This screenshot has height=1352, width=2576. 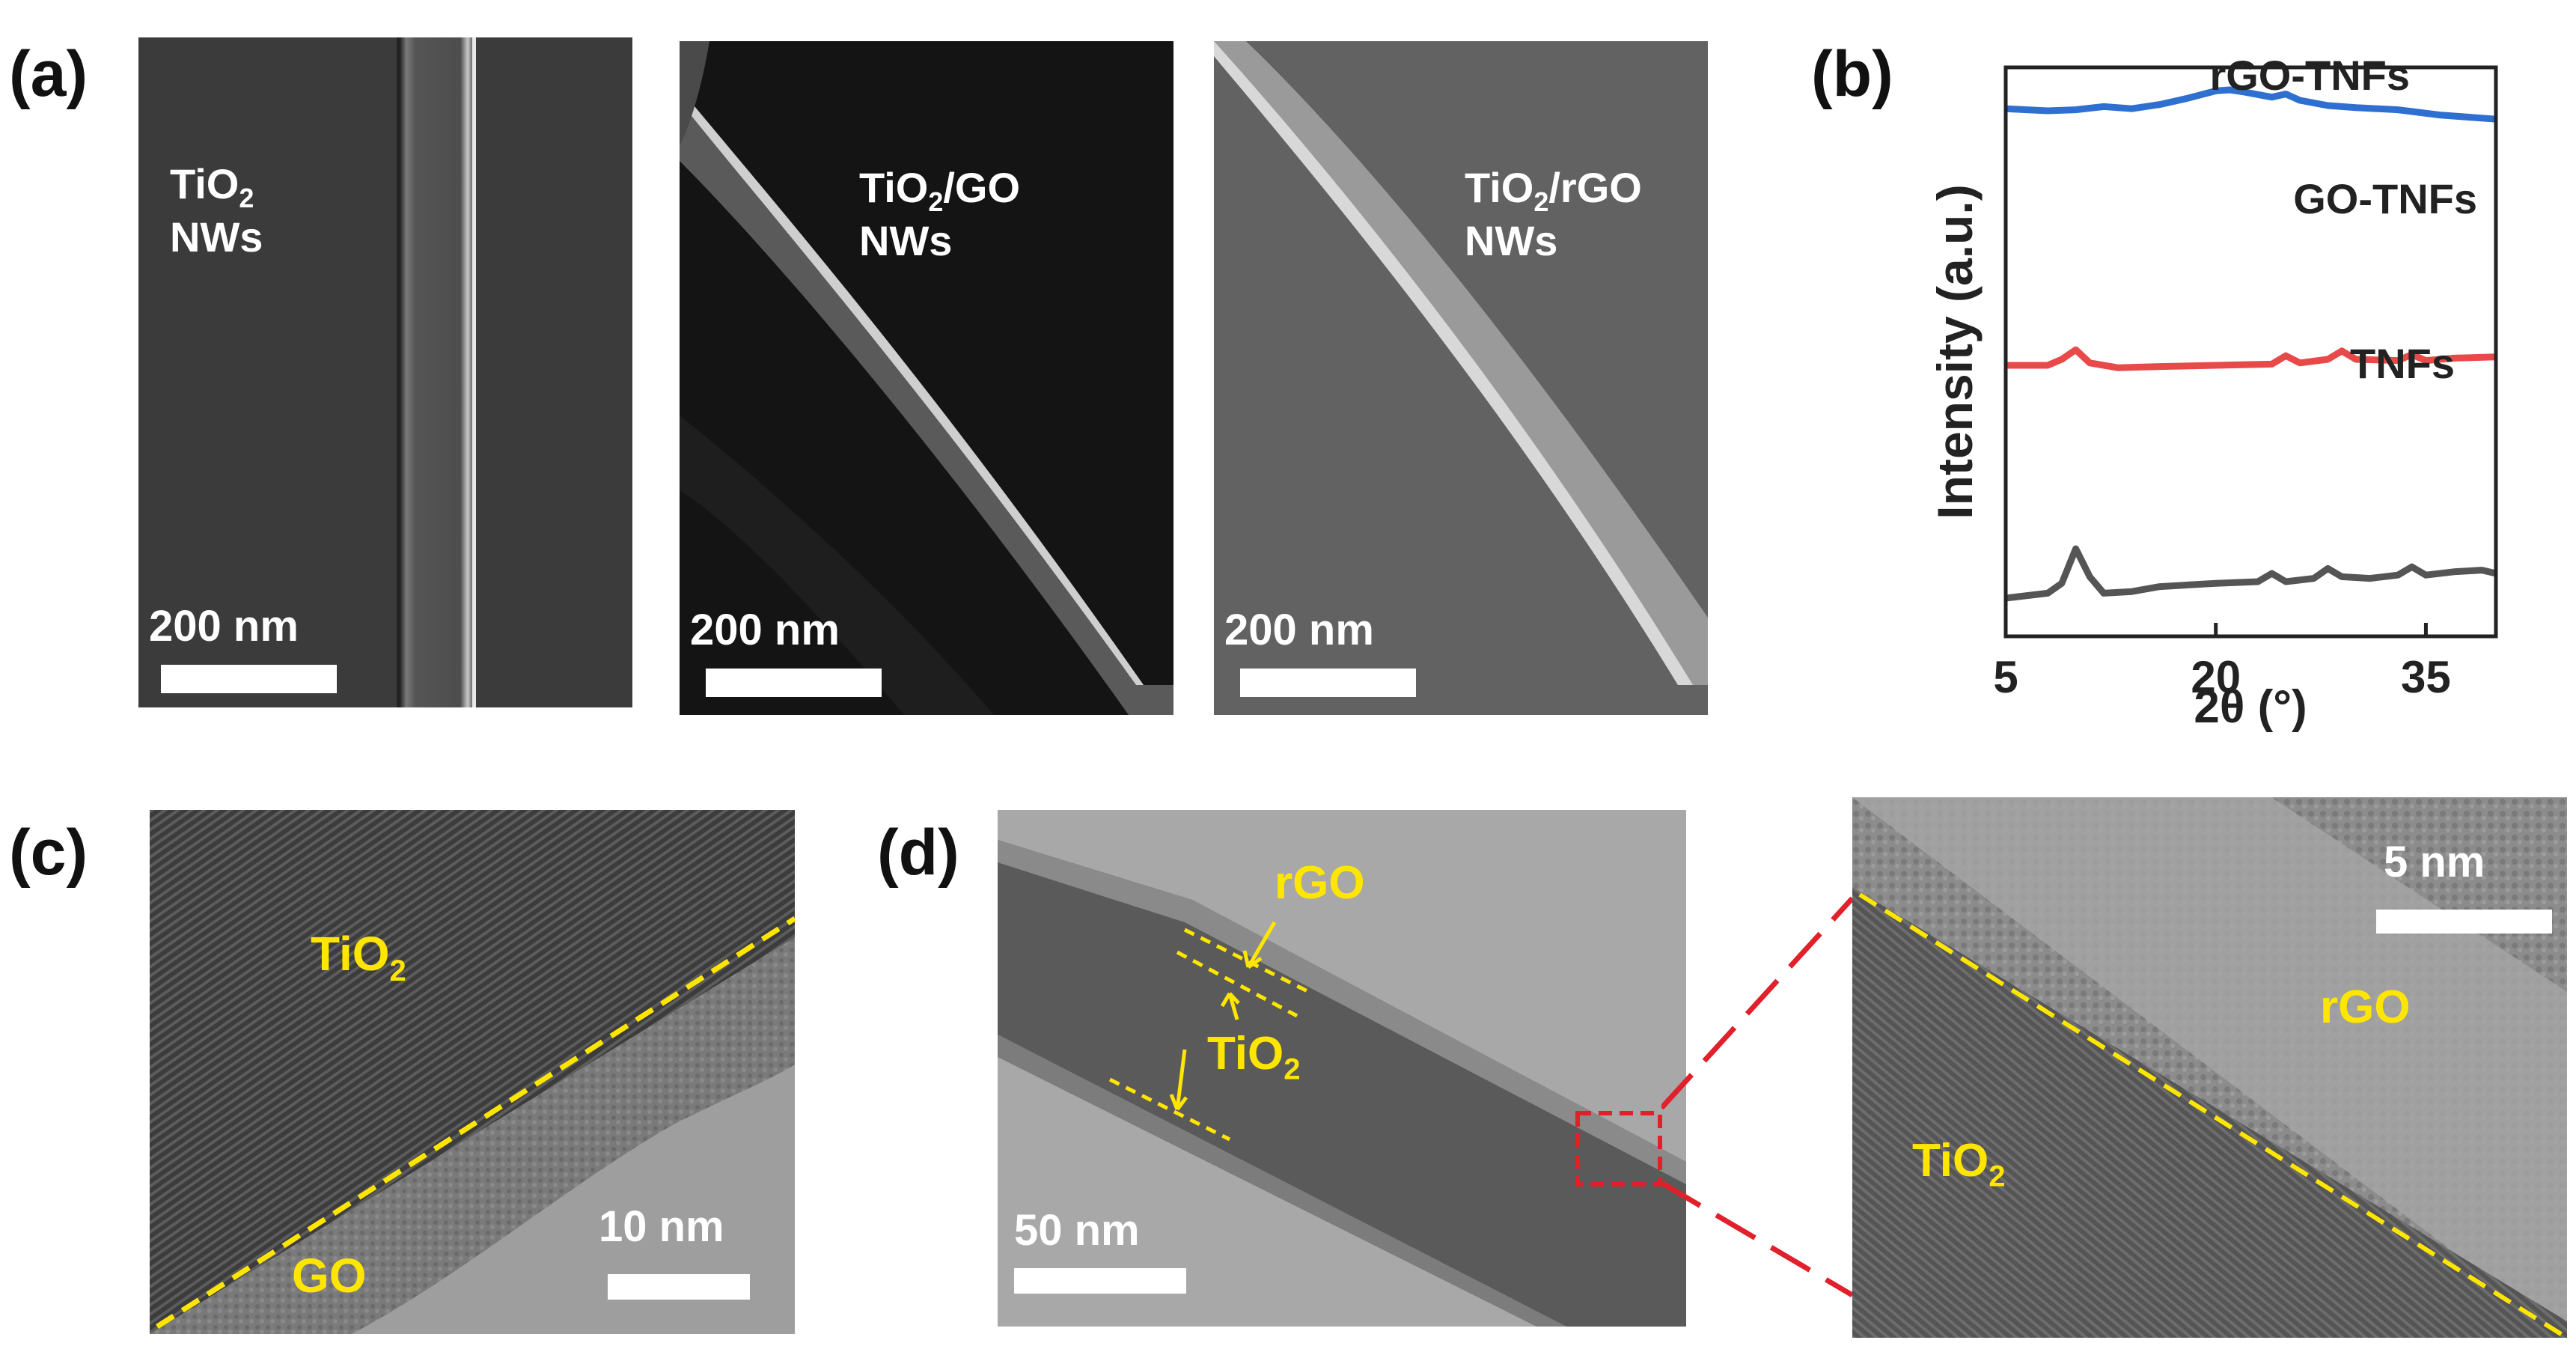 I want to click on chart-legend-layer: rGO-TNFs GO-TNFs TNFs, so click(x=2343, y=220).